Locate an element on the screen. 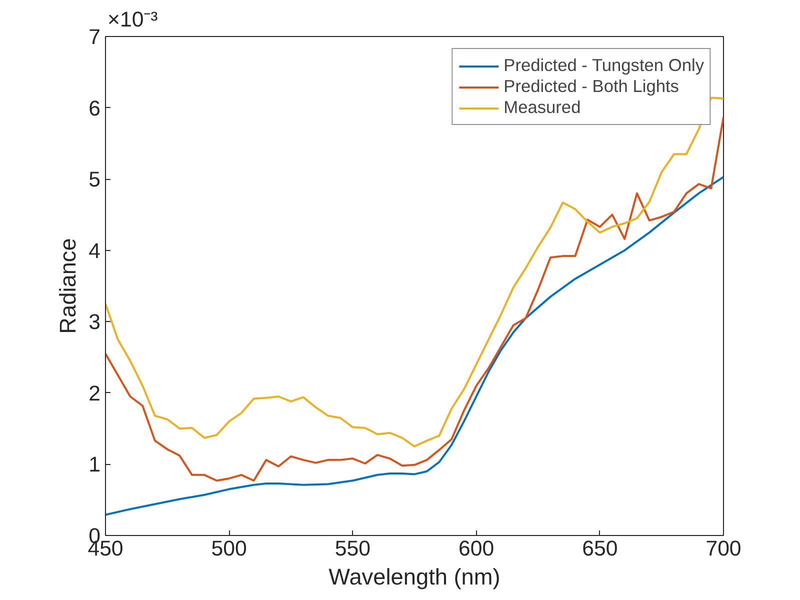 The image size is (800, 600). x-tick-label: 550 is located at coordinates (352, 548).